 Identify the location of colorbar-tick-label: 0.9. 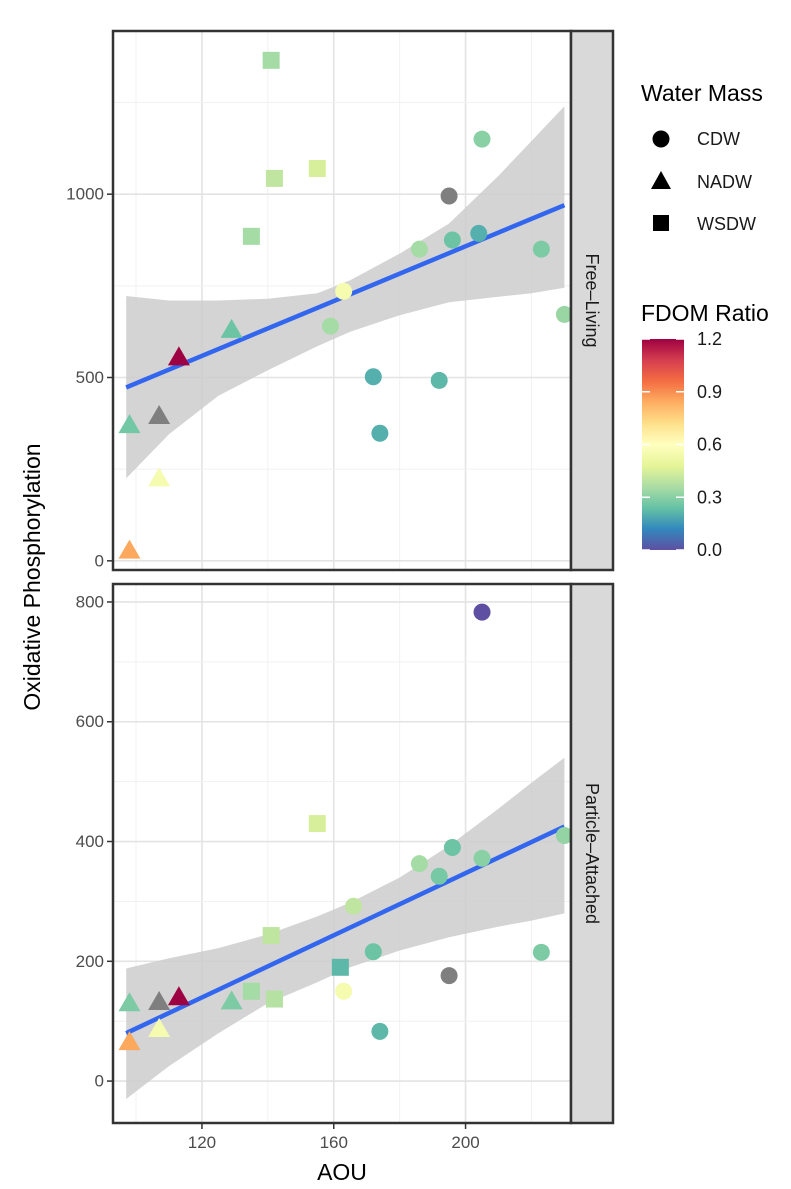
(709, 392).